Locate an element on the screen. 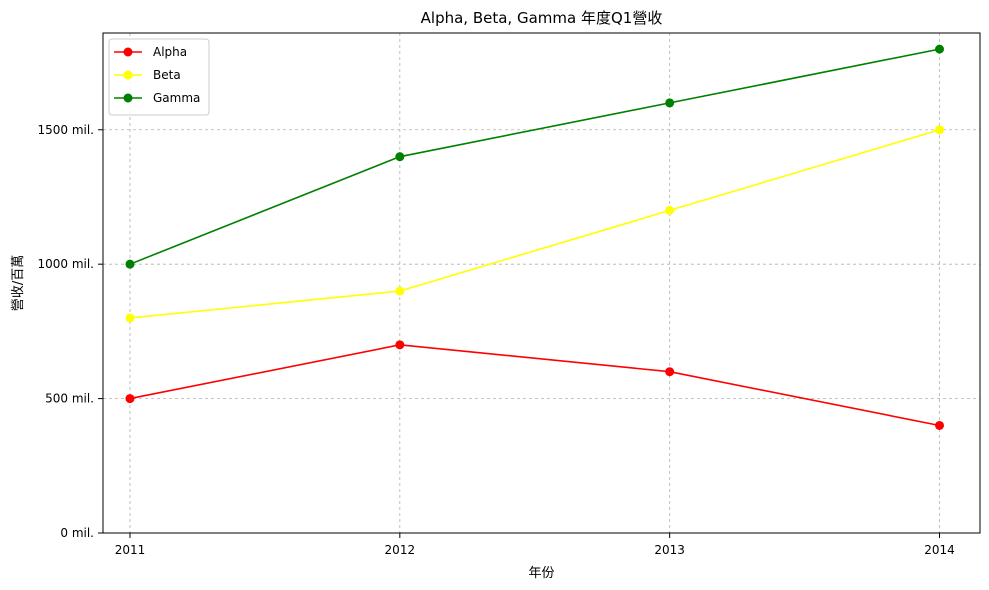 Image resolution: width=989 pixels, height=590 pixels. series-alpha is located at coordinates (535, 385).